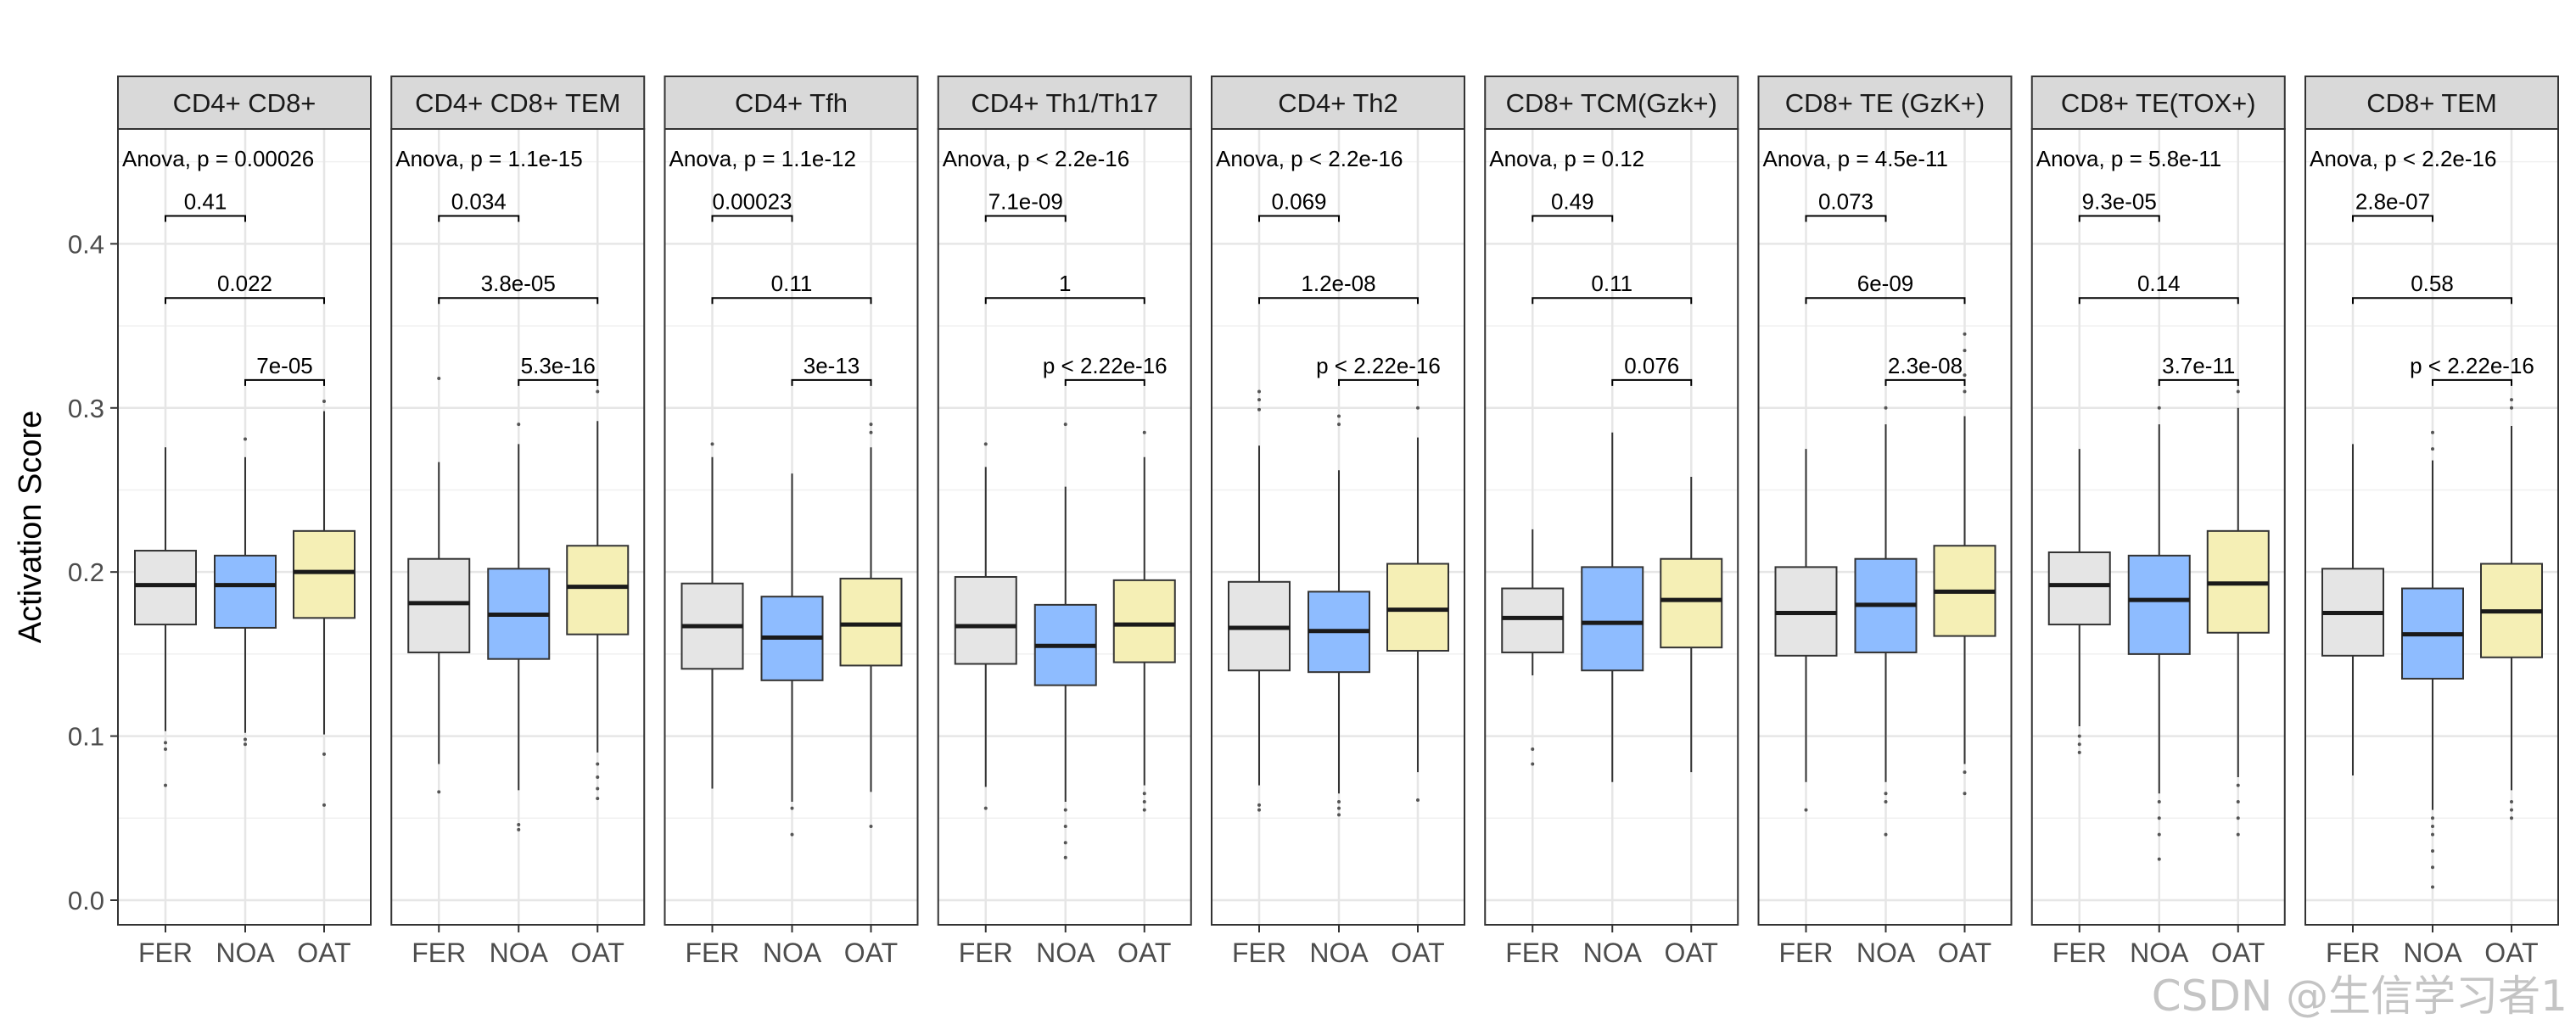 The image size is (2576, 1030). I want to click on p-value-label: 1, so click(1065, 283).